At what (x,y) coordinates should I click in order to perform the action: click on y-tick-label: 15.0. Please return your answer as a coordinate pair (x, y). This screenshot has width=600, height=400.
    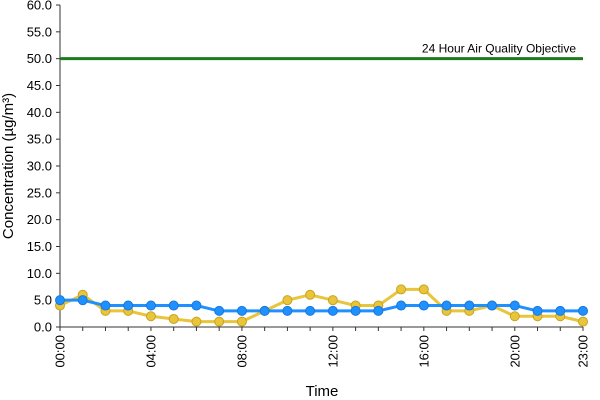
    Looking at the image, I should click on (39, 246).